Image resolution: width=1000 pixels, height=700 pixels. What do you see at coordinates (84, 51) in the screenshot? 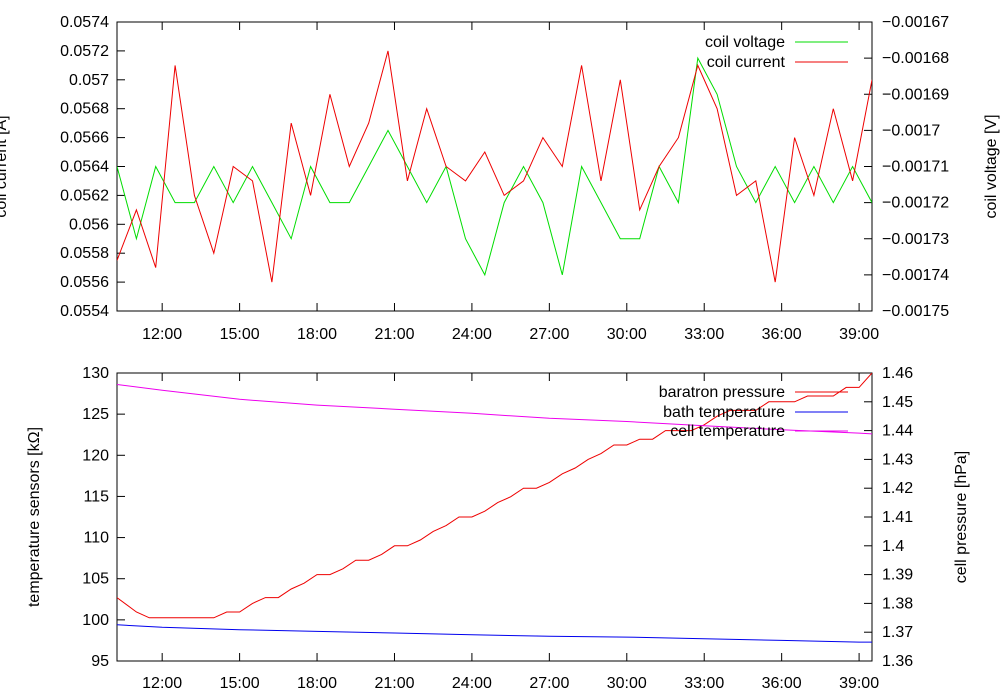
I see `y-tick-label: 0.0572` at bounding box center [84, 51].